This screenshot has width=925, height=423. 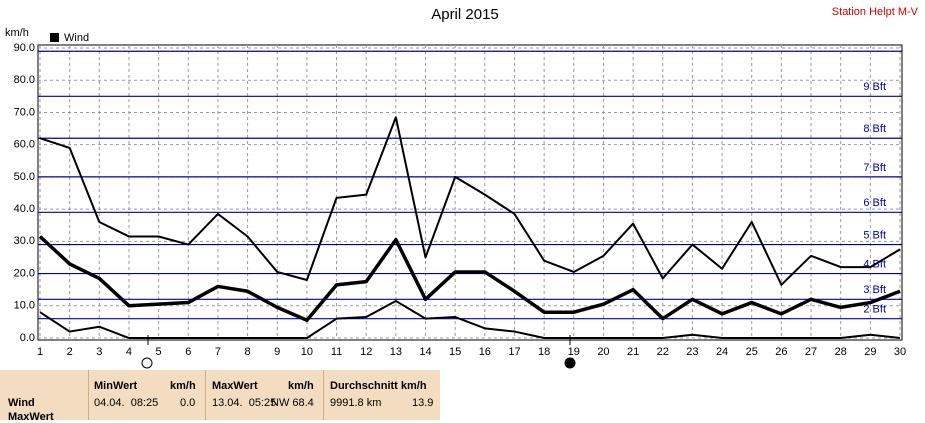 I want to click on x-tick-label: 28, so click(x=841, y=352).